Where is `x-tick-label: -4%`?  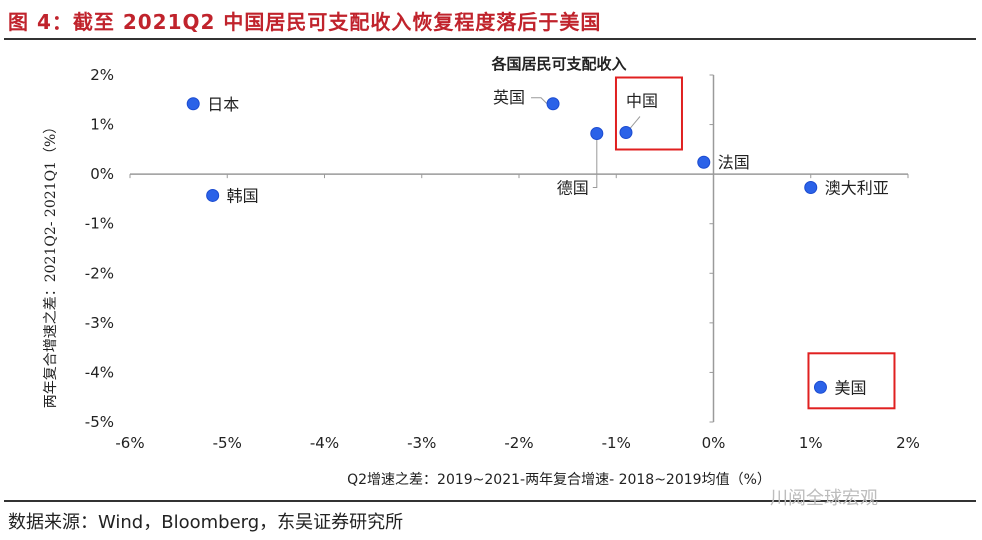
x-tick-label: -4% is located at coordinates (324, 443).